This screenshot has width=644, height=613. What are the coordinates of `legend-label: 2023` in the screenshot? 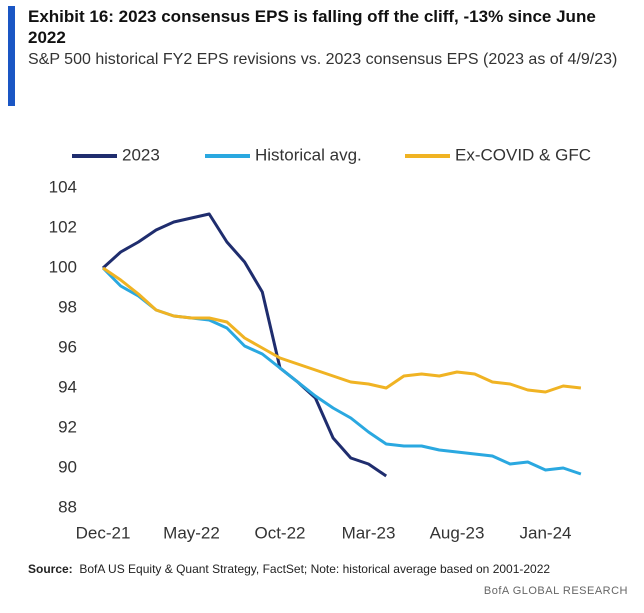 It's located at (141, 154).